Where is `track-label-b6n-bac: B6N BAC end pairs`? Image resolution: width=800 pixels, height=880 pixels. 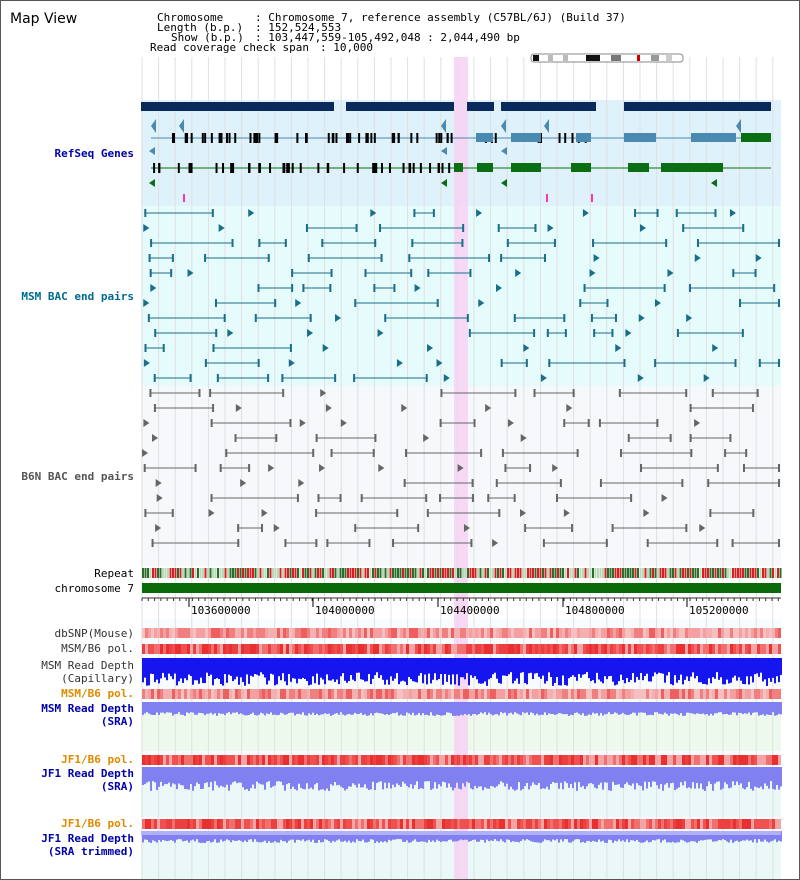
track-label-b6n-bac: B6N BAC end pairs is located at coordinates (77, 476).